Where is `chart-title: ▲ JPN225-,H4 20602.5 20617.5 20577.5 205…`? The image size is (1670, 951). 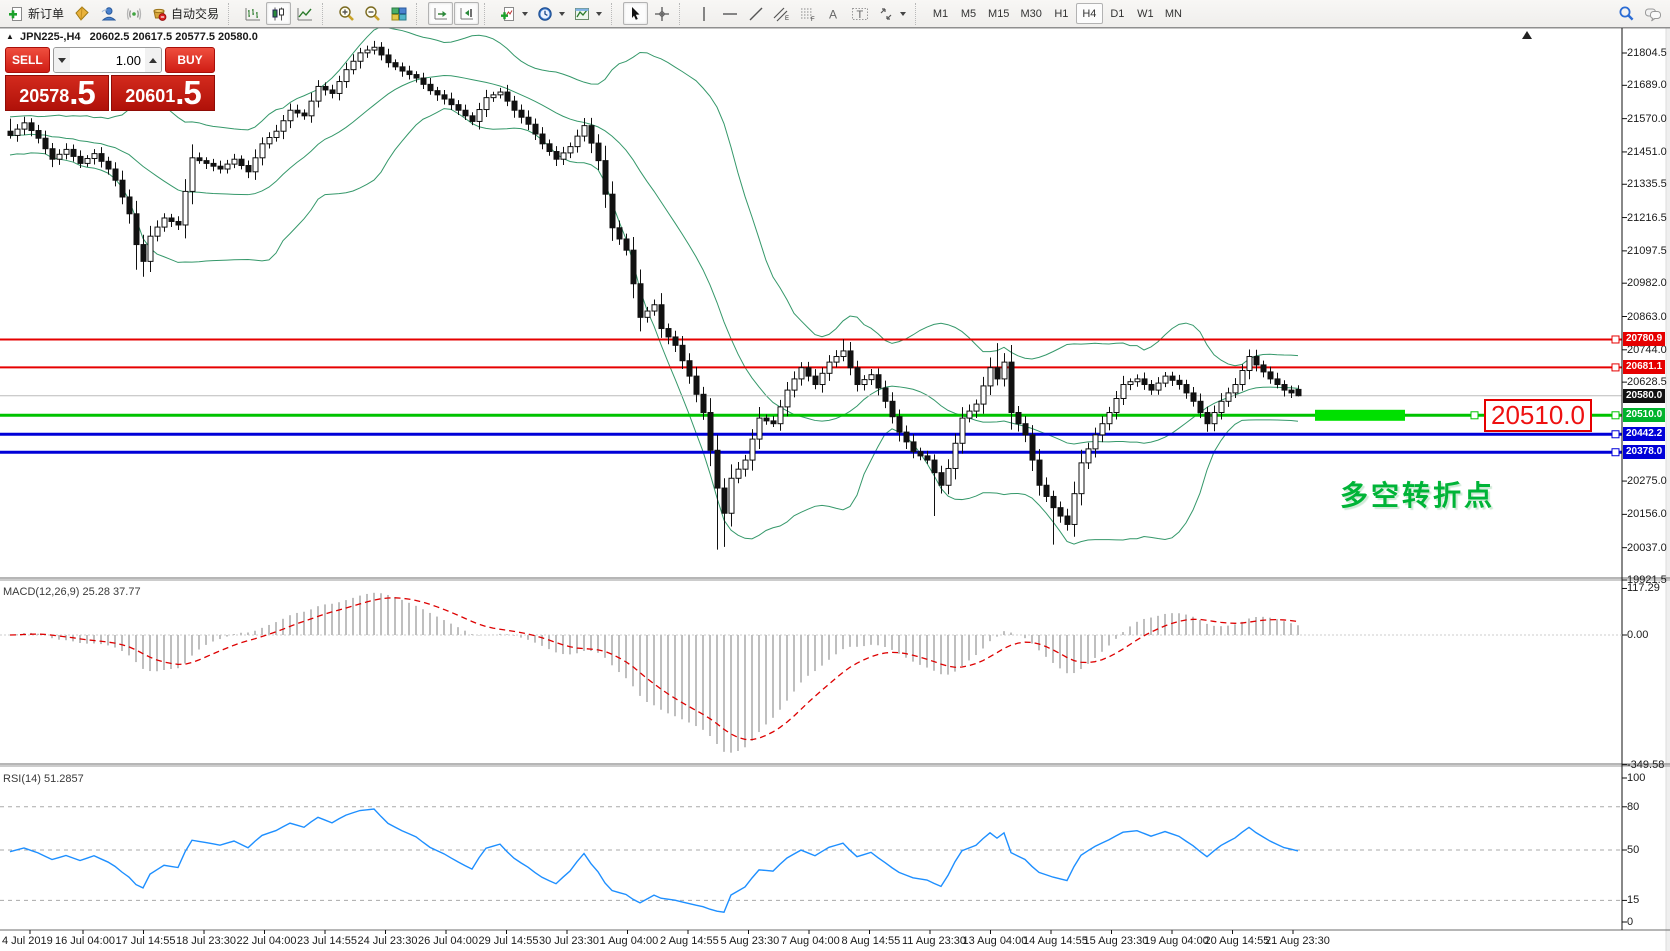
chart-title: ▲ JPN225-,H4 20602.5 20617.5 20577.5 205… is located at coordinates (132, 37).